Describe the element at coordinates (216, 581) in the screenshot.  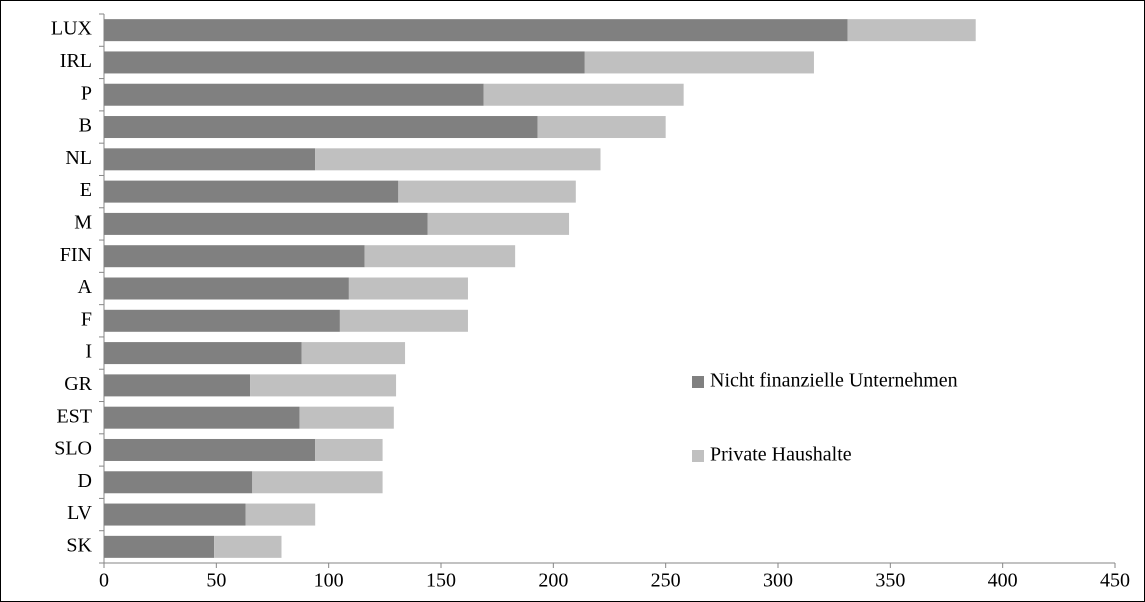
I see `x-tick-label: 50` at that location.